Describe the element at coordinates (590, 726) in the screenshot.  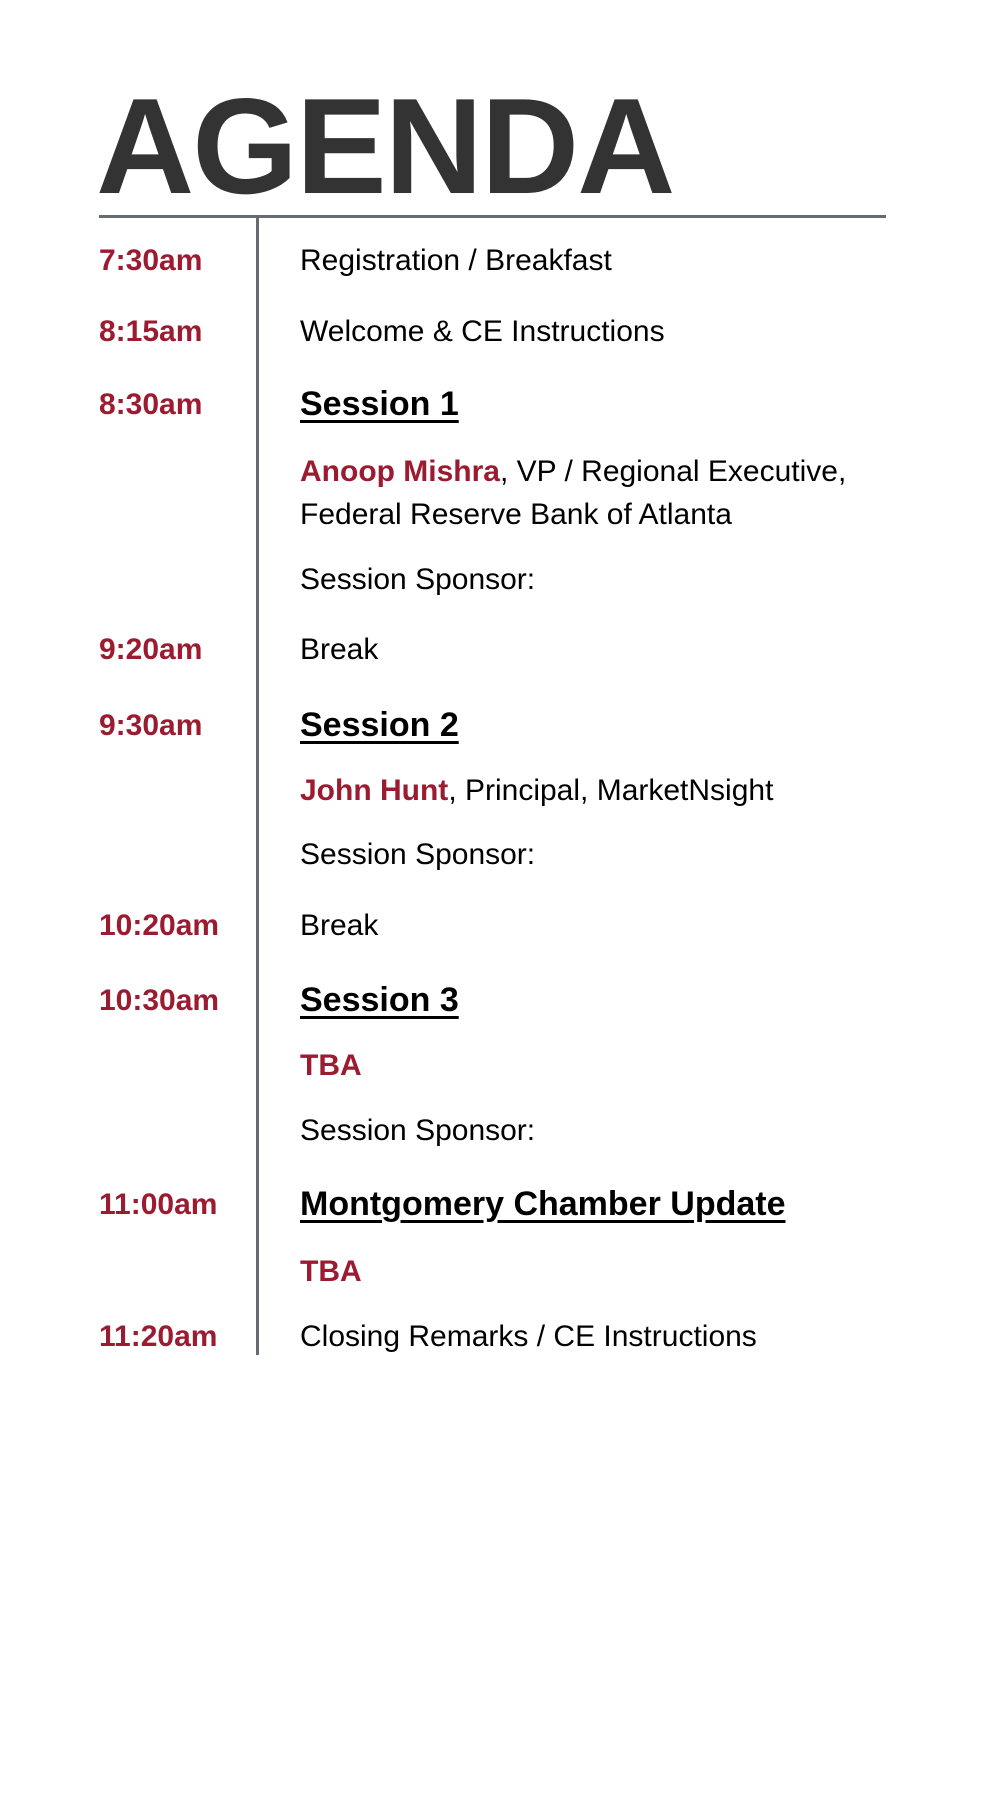
I see `item-body: Session 2` at that location.